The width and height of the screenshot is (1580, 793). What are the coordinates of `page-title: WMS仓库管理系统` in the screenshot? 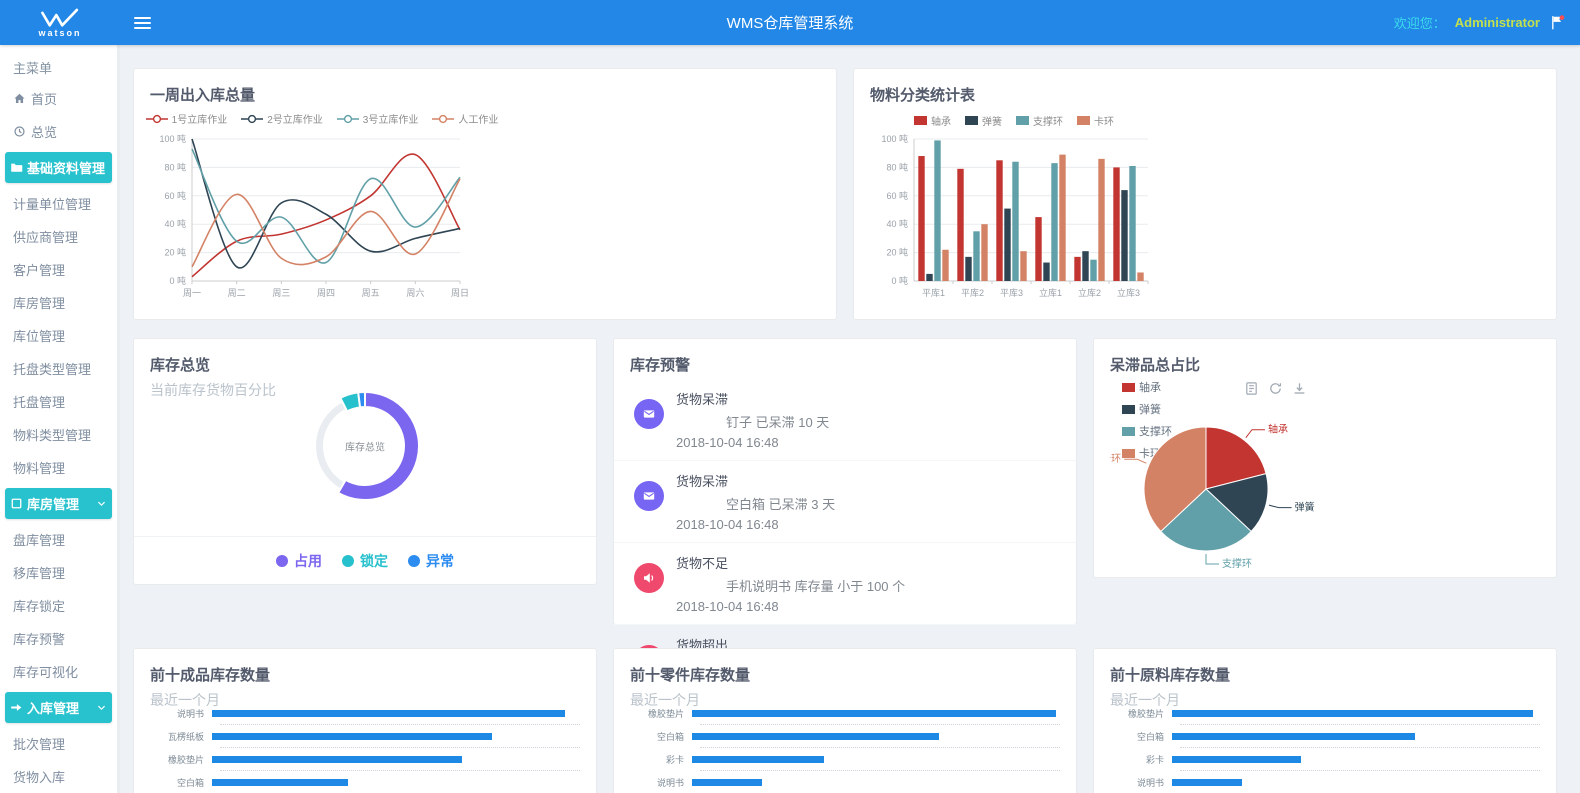 It's located at (790, 23).